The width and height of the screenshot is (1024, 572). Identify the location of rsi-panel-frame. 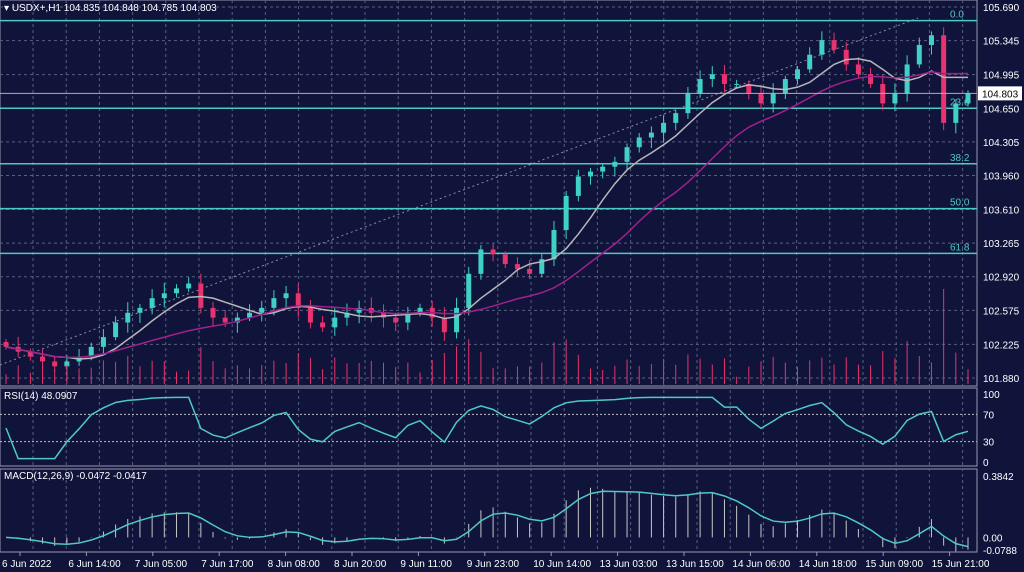
(489, 427).